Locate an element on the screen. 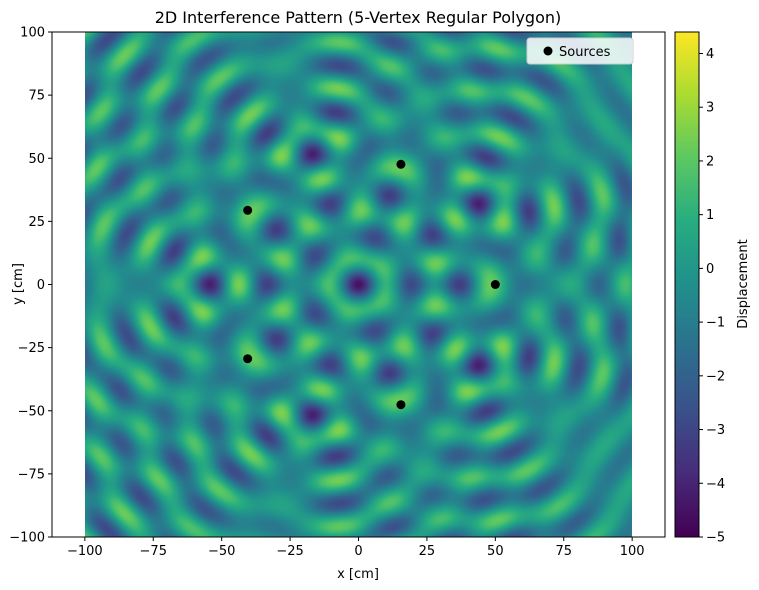 The image size is (759, 590). legend-marker is located at coordinates (548, 51).